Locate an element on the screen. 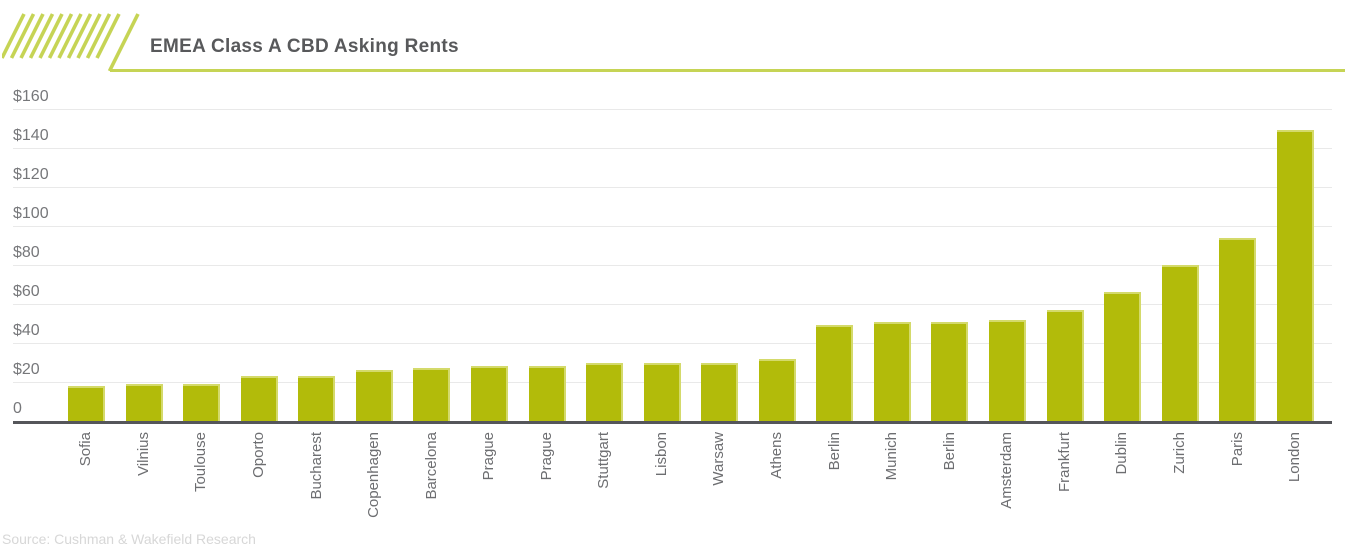  x-axis-category-label: Bucharest is located at coordinates (316, 466).